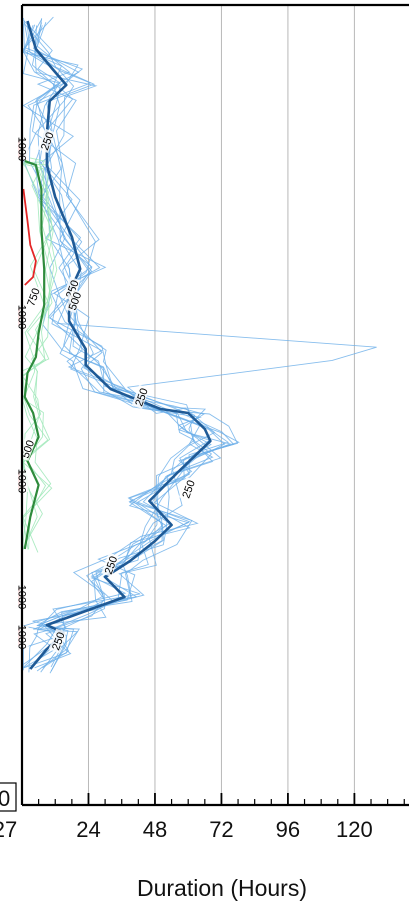 The width and height of the screenshot is (409, 907). Describe the element at coordinates (155, 829) in the screenshot. I see `x-tick-label-2: 48` at that location.